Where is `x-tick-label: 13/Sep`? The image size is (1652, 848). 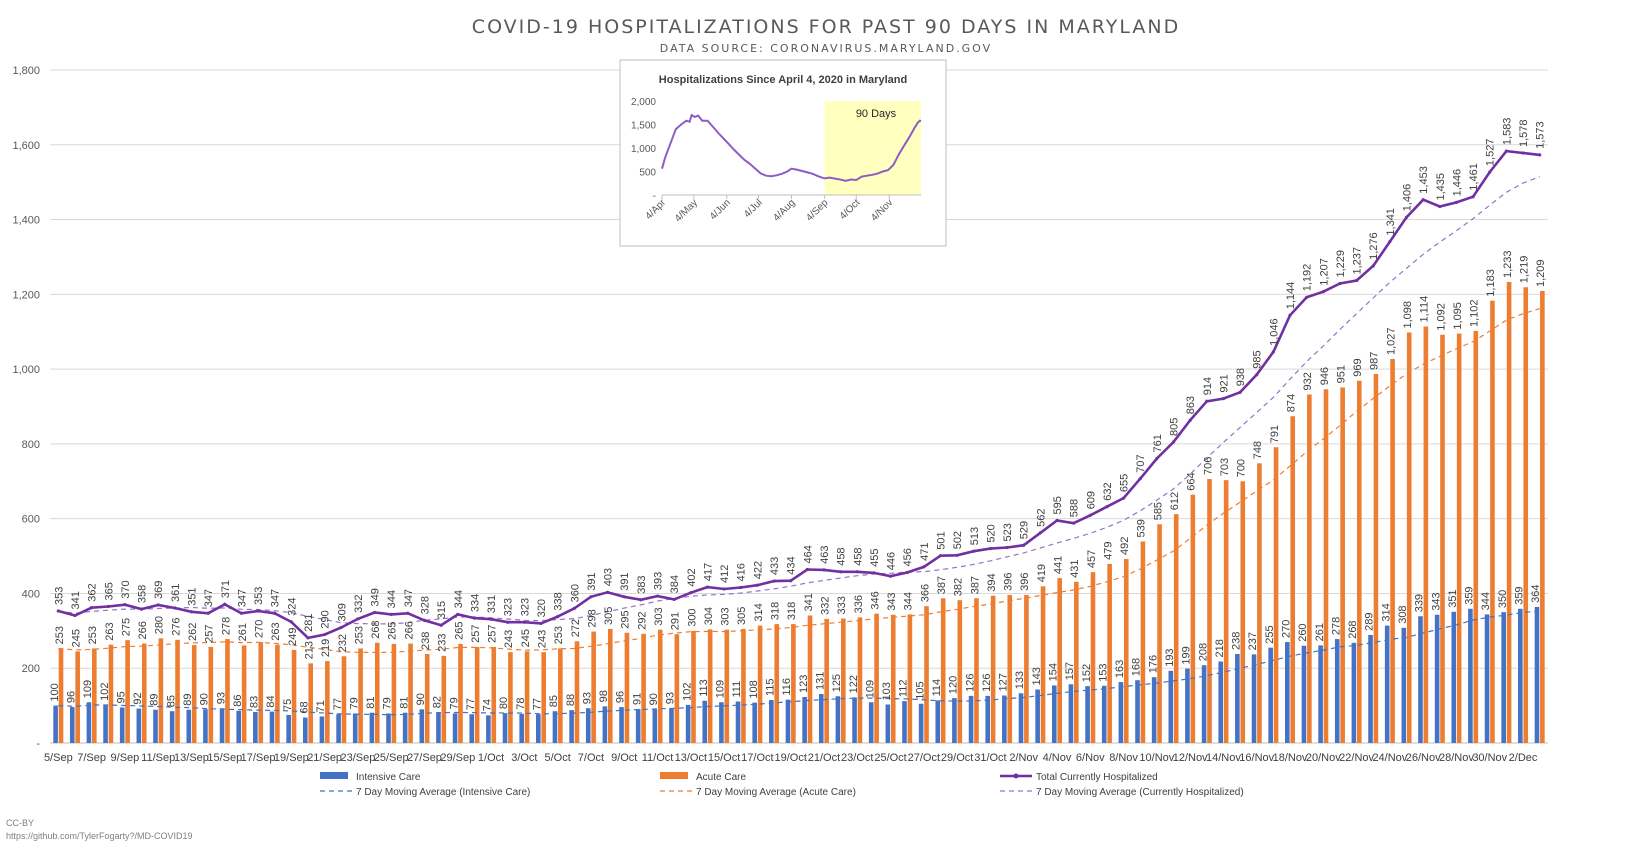
x-tick-label: 13/Sep is located at coordinates (191, 758).